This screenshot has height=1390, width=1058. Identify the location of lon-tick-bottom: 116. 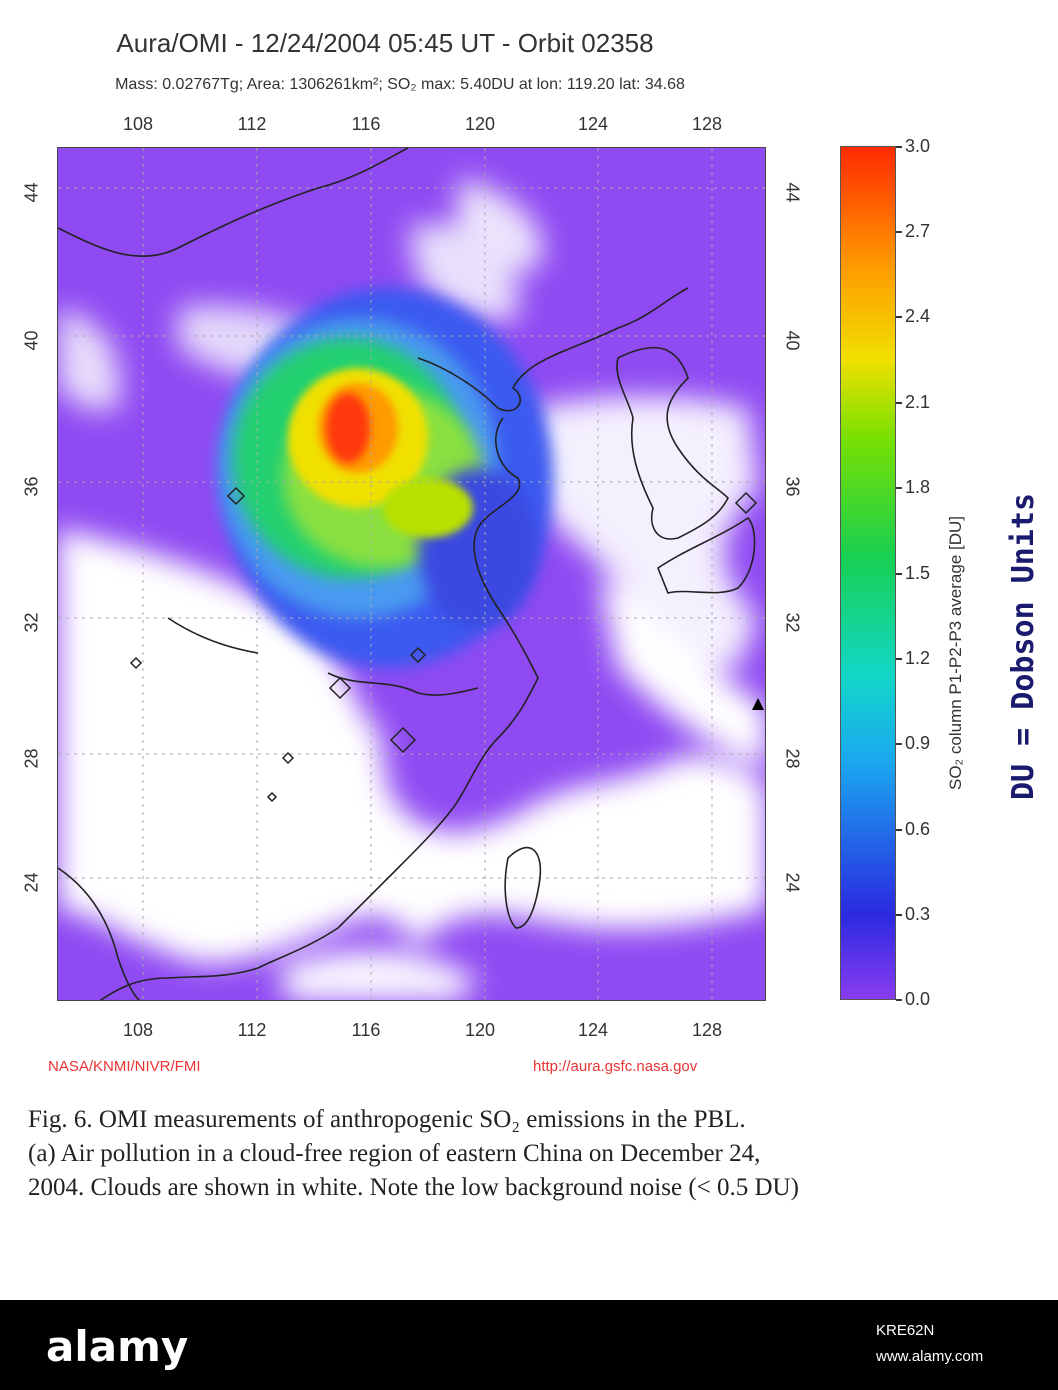
(366, 1030).